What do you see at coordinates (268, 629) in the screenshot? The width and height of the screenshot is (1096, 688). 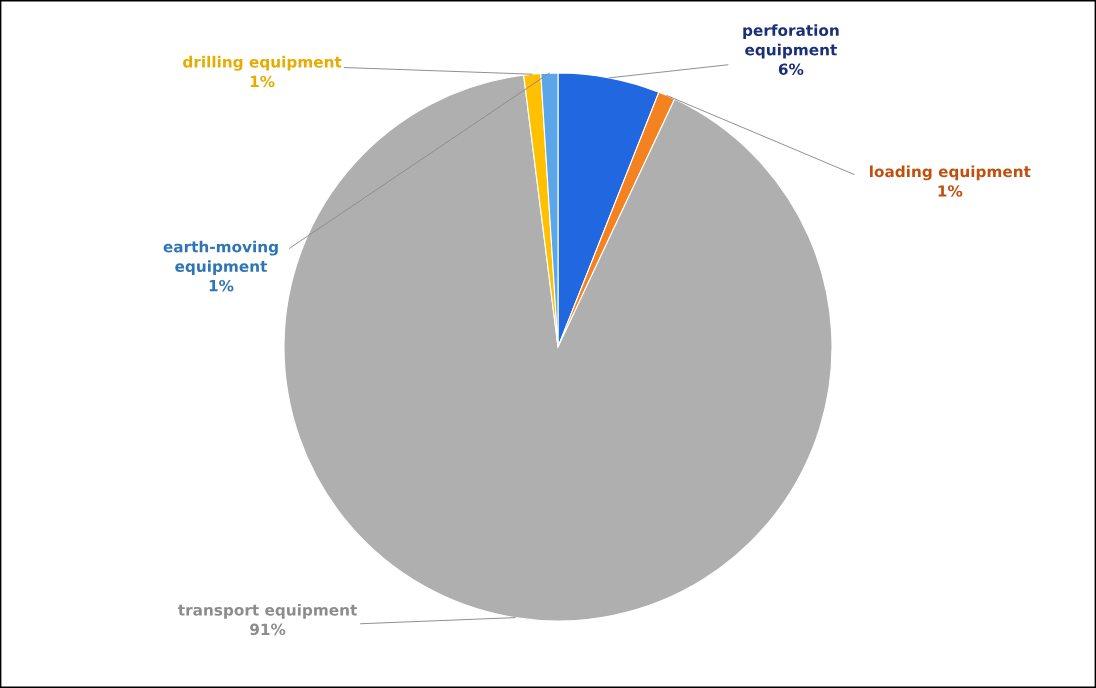 I see `data-label: 91%` at bounding box center [268, 629].